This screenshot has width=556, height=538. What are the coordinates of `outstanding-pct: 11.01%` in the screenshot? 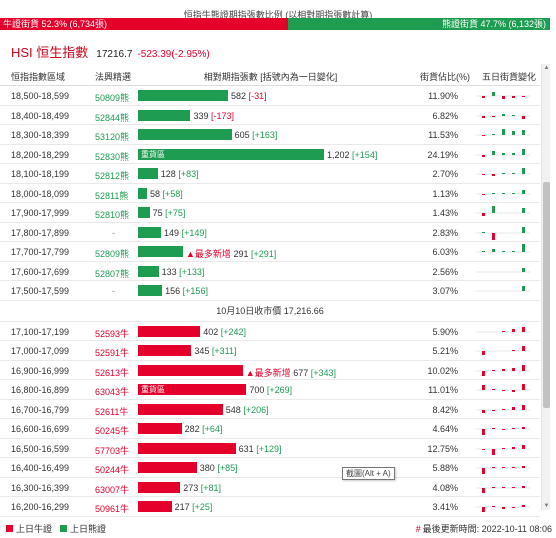 It's located at (443, 390).